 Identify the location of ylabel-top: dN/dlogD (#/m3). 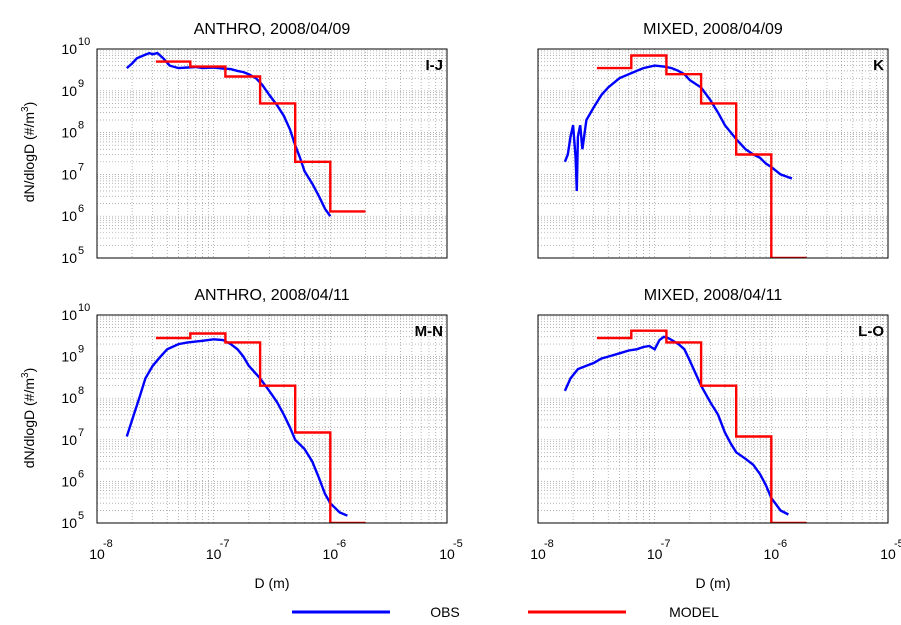
(28, 152).